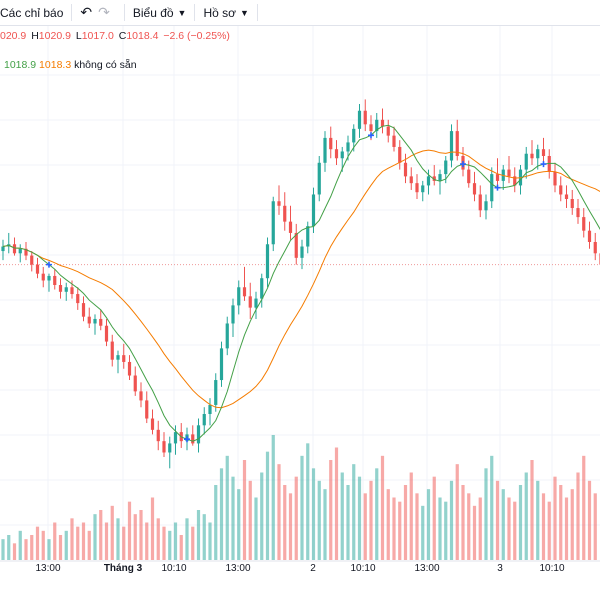 The height and width of the screenshot is (600, 600). What do you see at coordinates (229, 12) in the screenshot?
I see `profile-menu-button: Hồ sơ ▼` at bounding box center [229, 12].